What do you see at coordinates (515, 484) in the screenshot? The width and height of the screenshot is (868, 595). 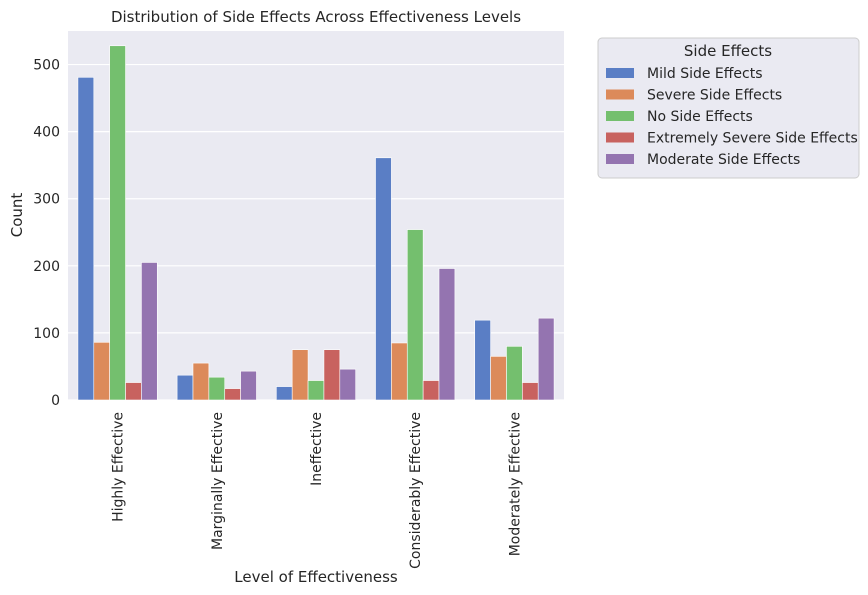 I see `x-tick-label: Moderately Effective` at bounding box center [515, 484].